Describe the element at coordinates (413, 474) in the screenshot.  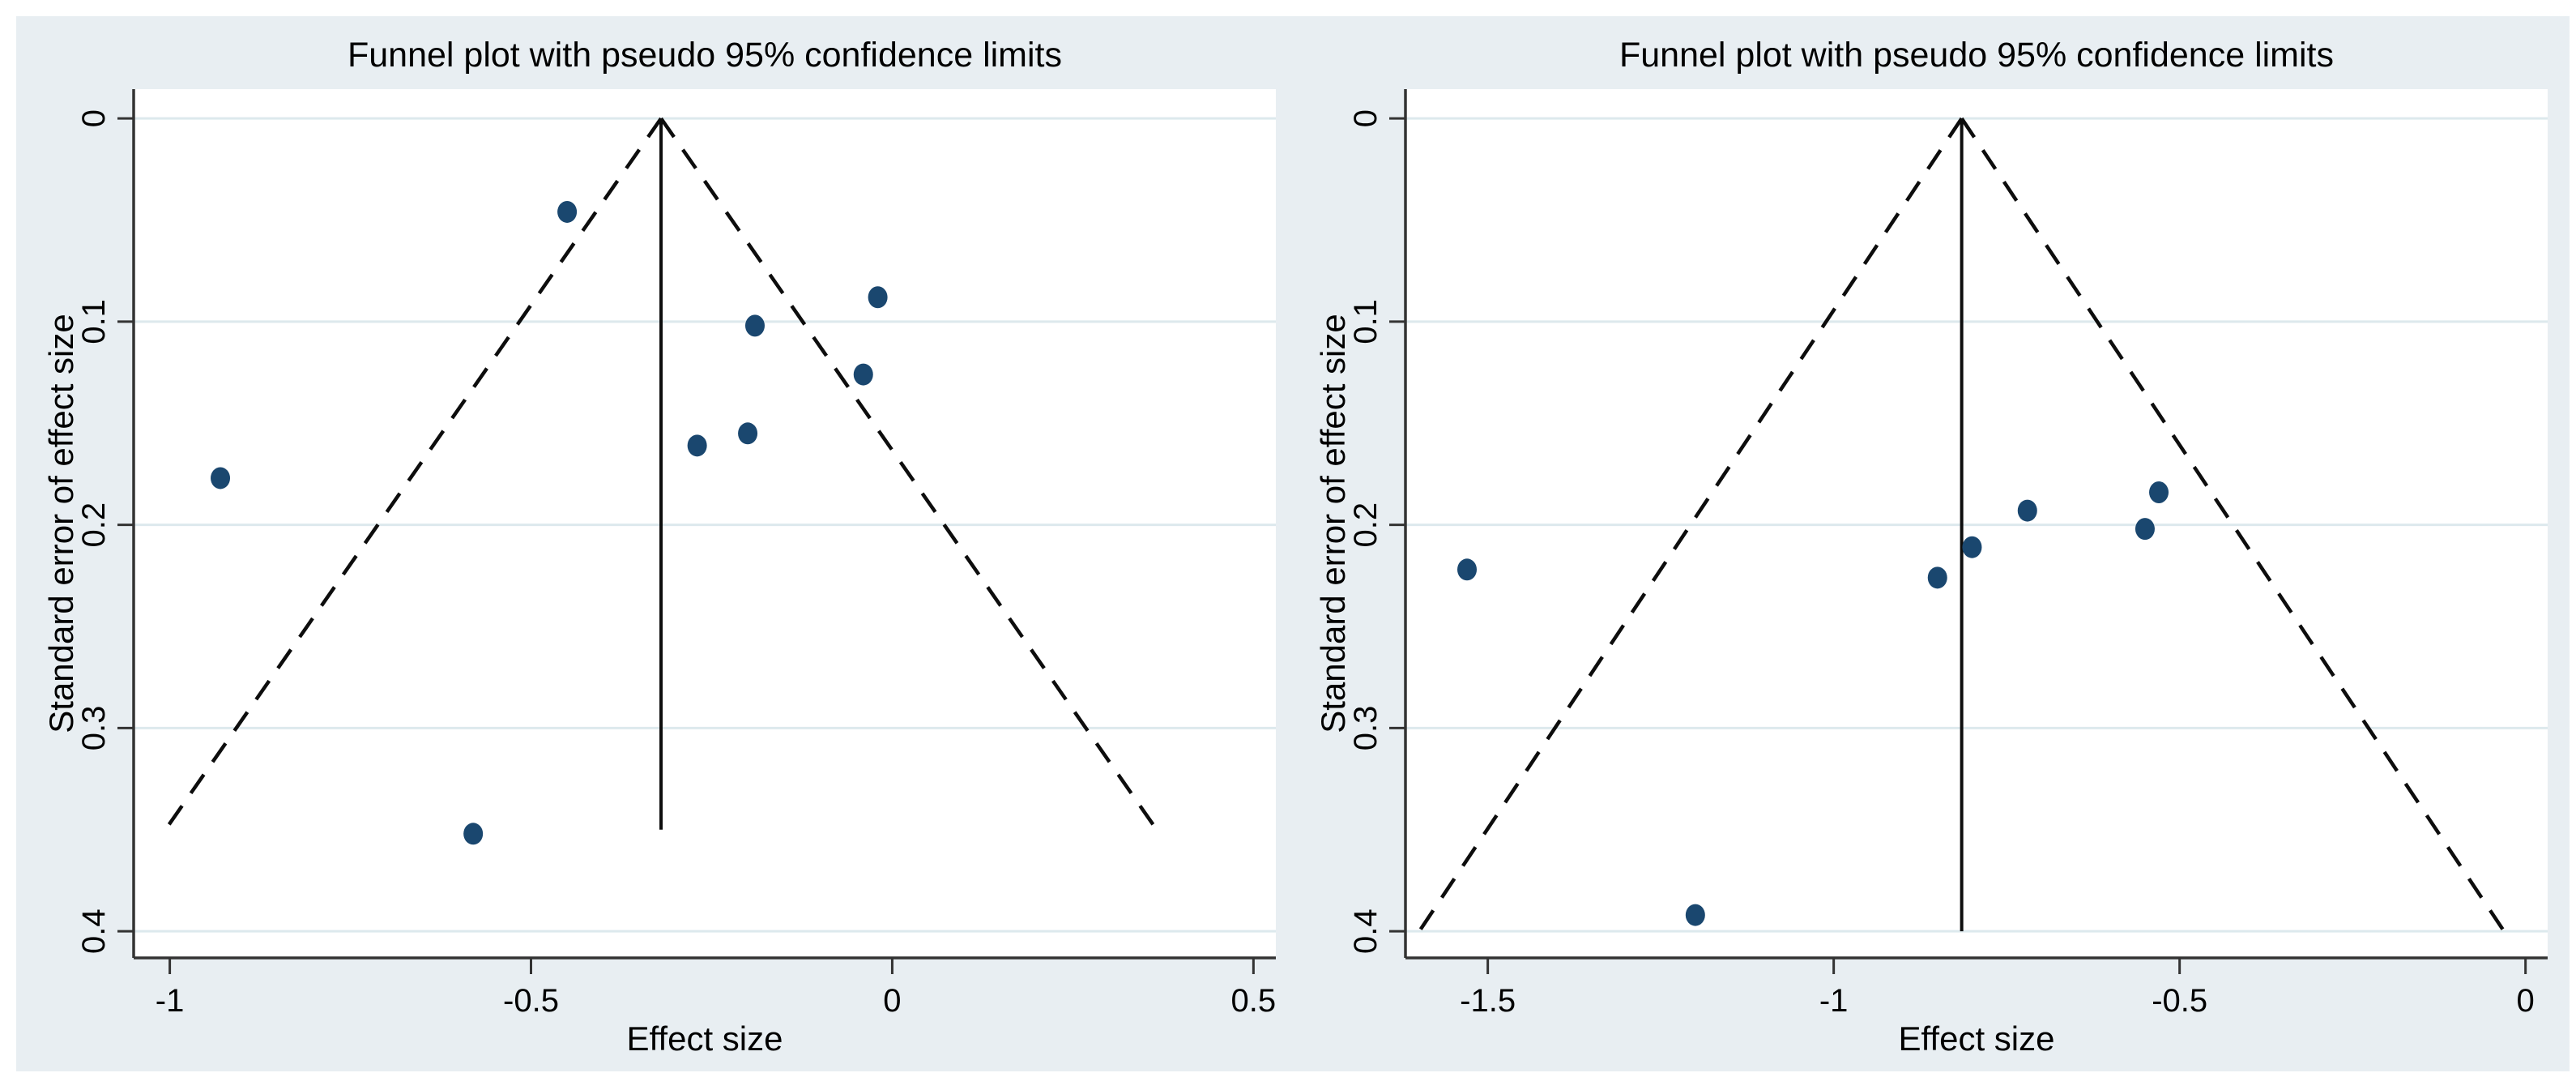
I see `pseudo-ci-line-left` at that location.